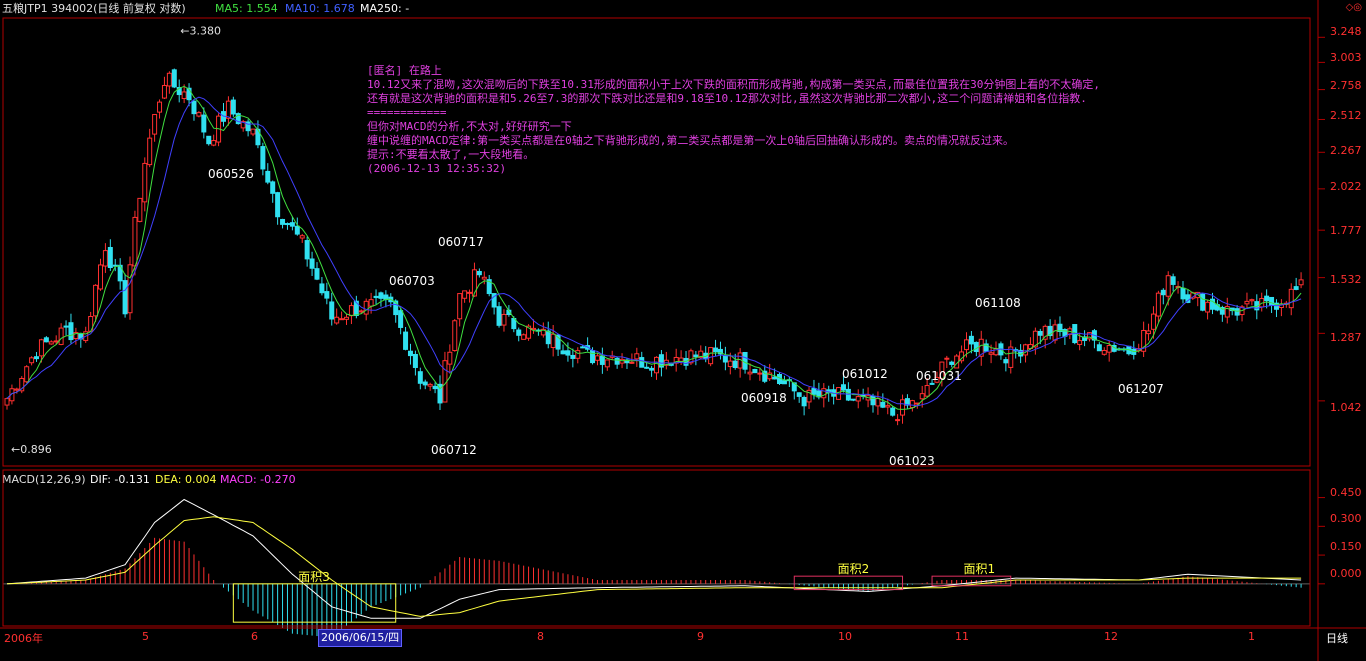 Image resolution: width=1366 pixels, height=661 pixels. I want to click on macd-readout: MACD: -0.270, so click(258, 479).